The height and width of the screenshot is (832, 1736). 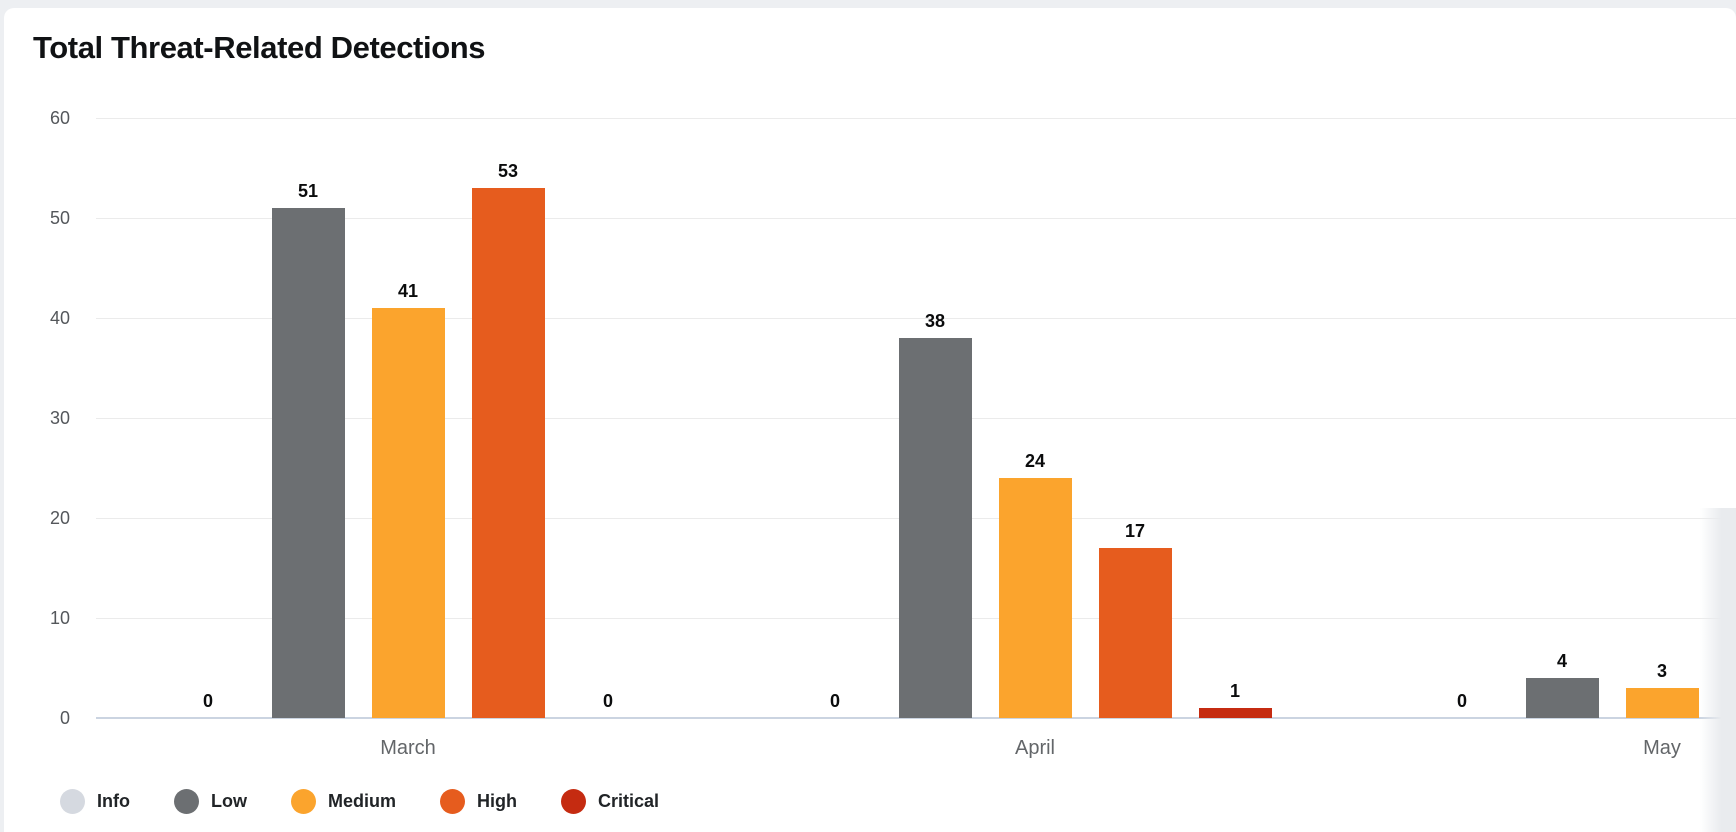 What do you see at coordinates (1562, 698) in the screenshot?
I see `bar-may-low` at bounding box center [1562, 698].